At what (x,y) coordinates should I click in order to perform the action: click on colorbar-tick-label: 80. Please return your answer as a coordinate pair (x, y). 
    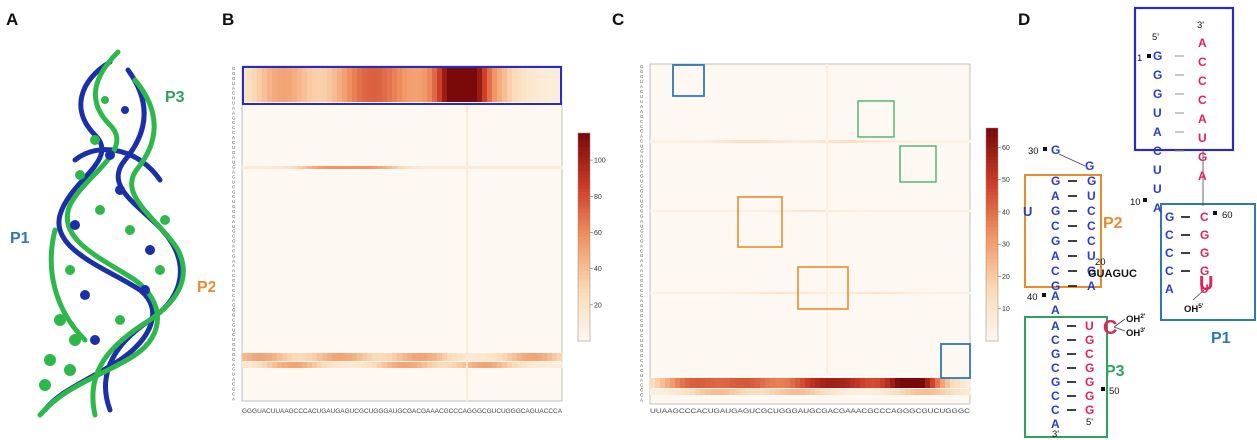
    Looking at the image, I should click on (598, 197).